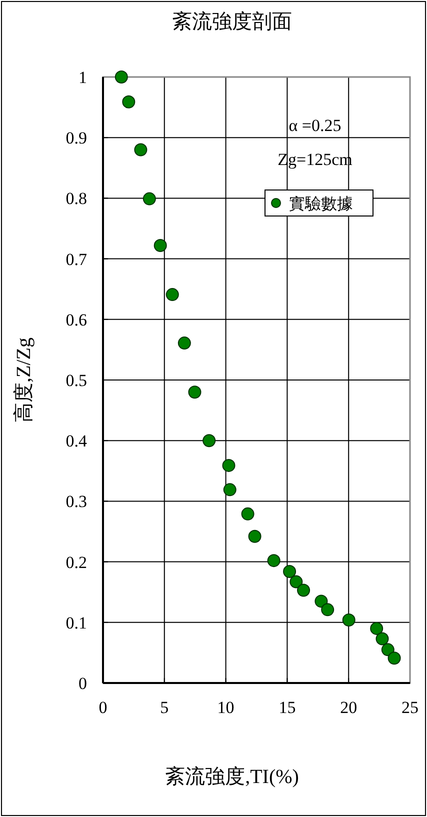 This screenshot has height=817, width=427. Describe the element at coordinates (232, 776) in the screenshot. I see `x-axis-title: 紊流強度,TI(%)` at that location.